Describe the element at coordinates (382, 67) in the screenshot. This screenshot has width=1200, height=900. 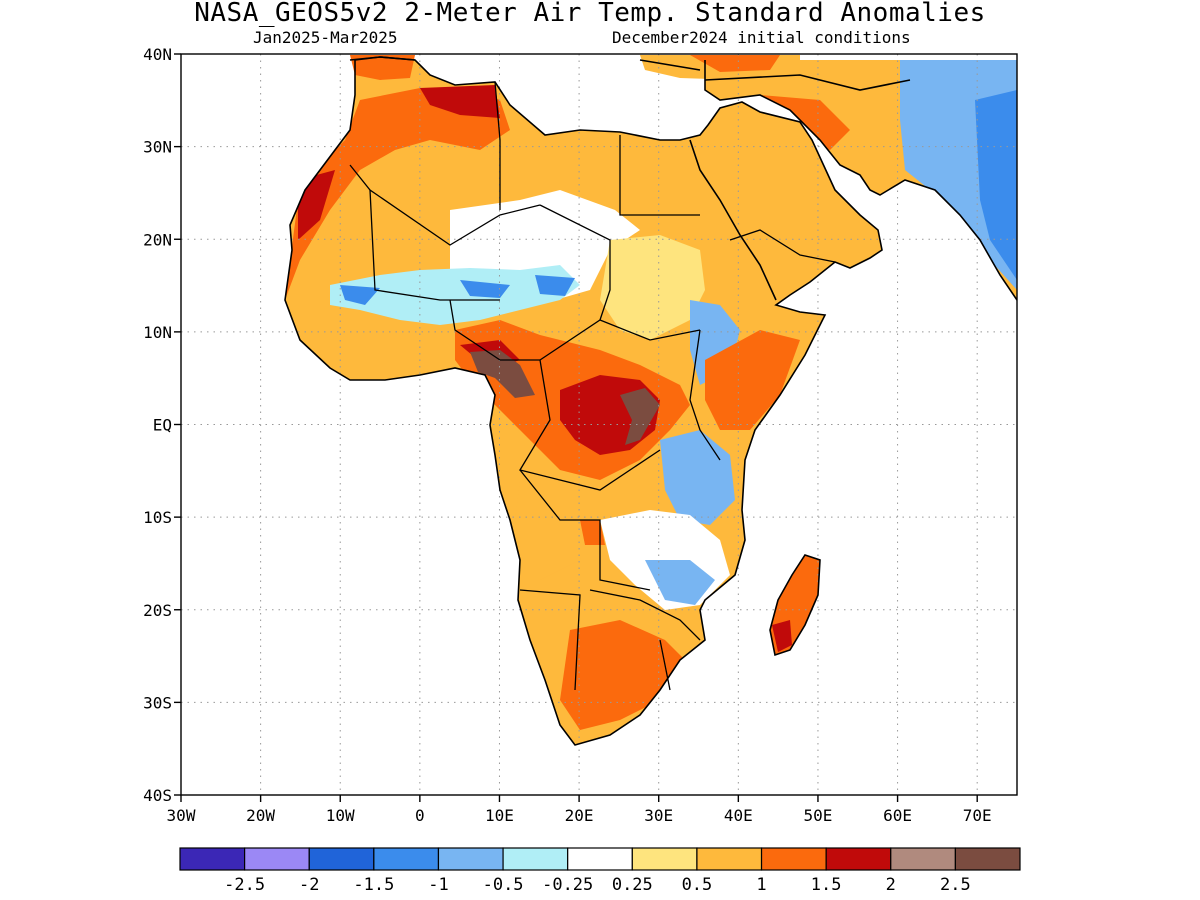
I see `iberia-warm` at that location.